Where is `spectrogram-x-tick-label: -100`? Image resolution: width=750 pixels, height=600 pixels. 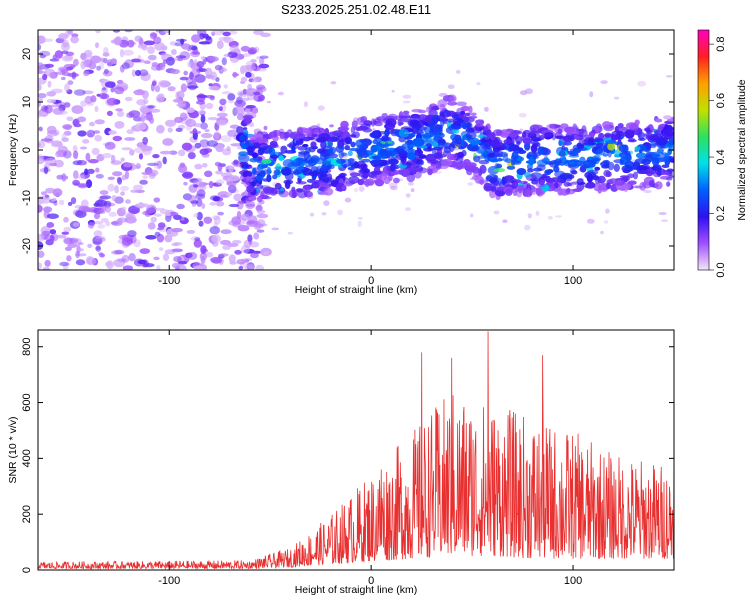 spectrogram-x-tick-label: -100 is located at coordinates (169, 281).